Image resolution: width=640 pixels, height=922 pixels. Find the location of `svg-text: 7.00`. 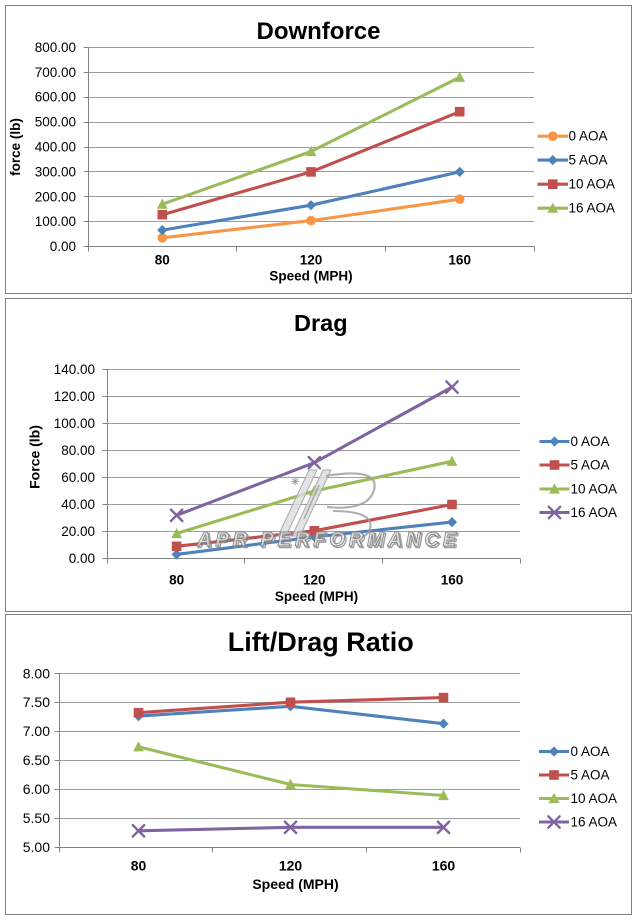

svg-text: 7.00 is located at coordinates (36, 731).